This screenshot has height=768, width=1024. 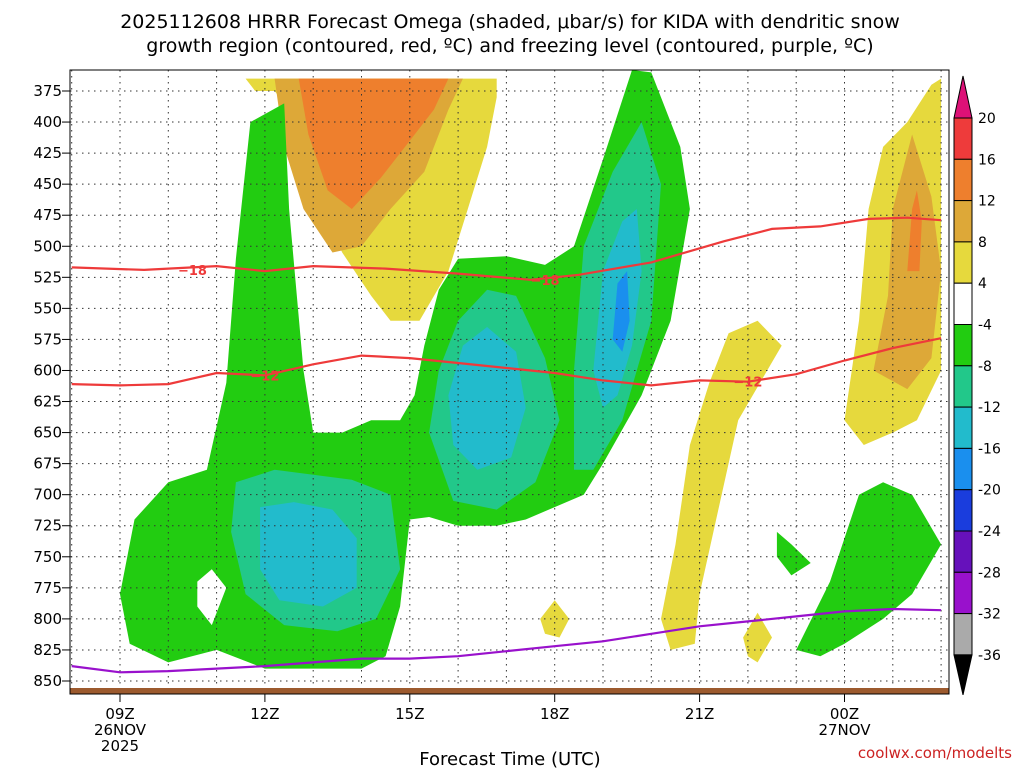 I want to click on dgz-bottom-contour, so click(x=506, y=362).